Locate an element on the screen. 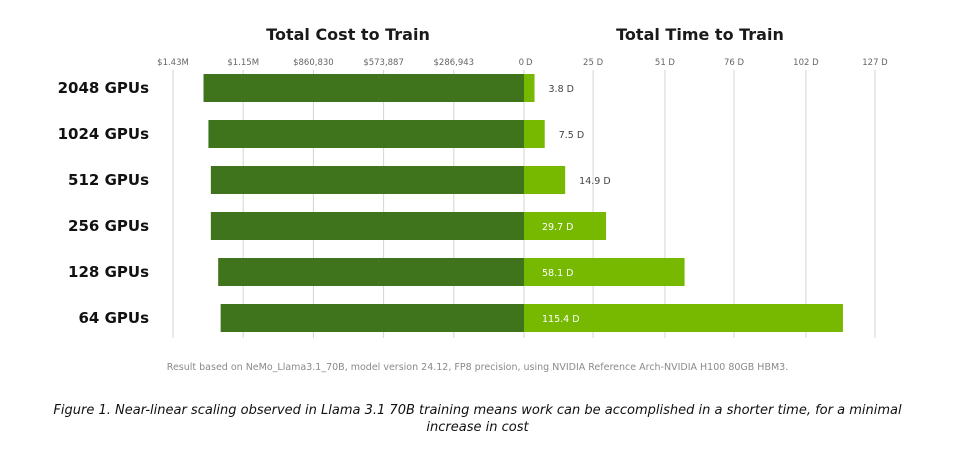 Image resolution: width=955 pixels, height=453 pixels. data-labels: 3.8 D 7.5 D 14.9 D 29.7 D 58.1 D 115.4 D is located at coordinates (576, 204).